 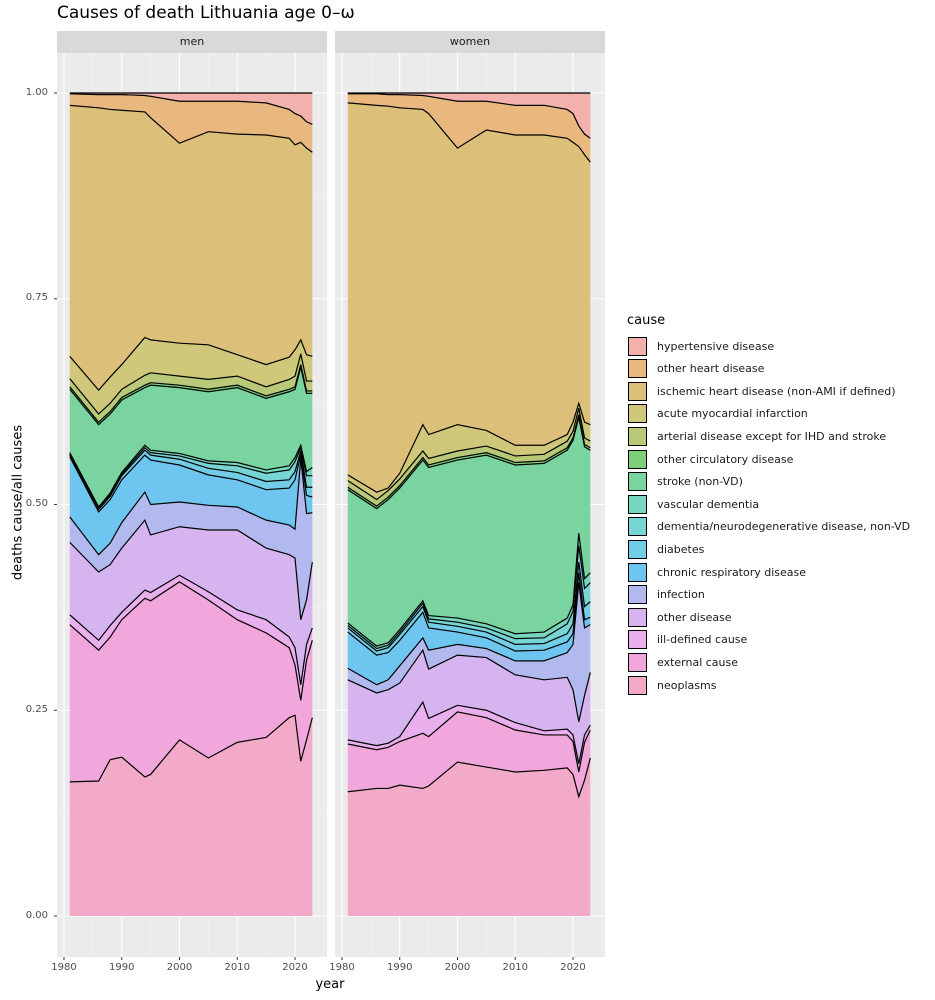 I want to click on legend-item: external cause, so click(x=683, y=662).